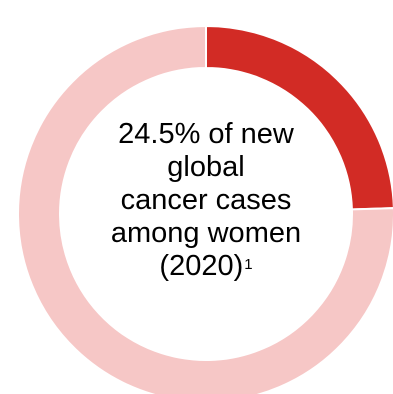 The width and height of the screenshot is (393, 394). I want to click on center-label-line-5: (2020)1, so click(206, 266).